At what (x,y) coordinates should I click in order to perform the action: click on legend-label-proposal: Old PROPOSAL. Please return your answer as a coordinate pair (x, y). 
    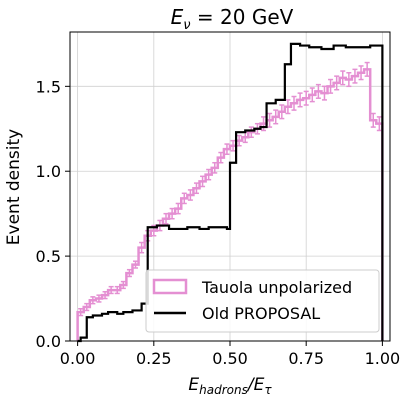
    Looking at the image, I should click on (261, 313).